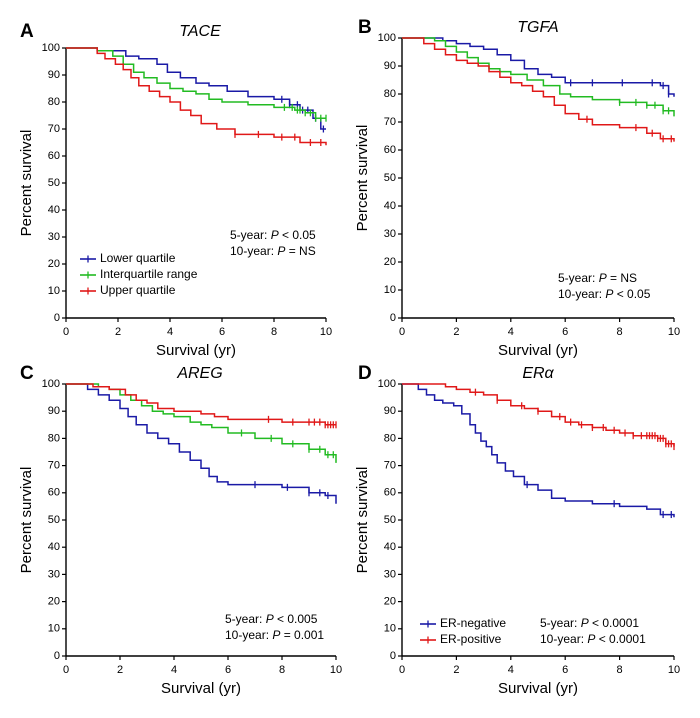 This screenshot has width=700, height=718. Describe the element at coordinates (273, 235) in the screenshot. I see `p-value-annotation: 5-year: P < 0.05` at that location.